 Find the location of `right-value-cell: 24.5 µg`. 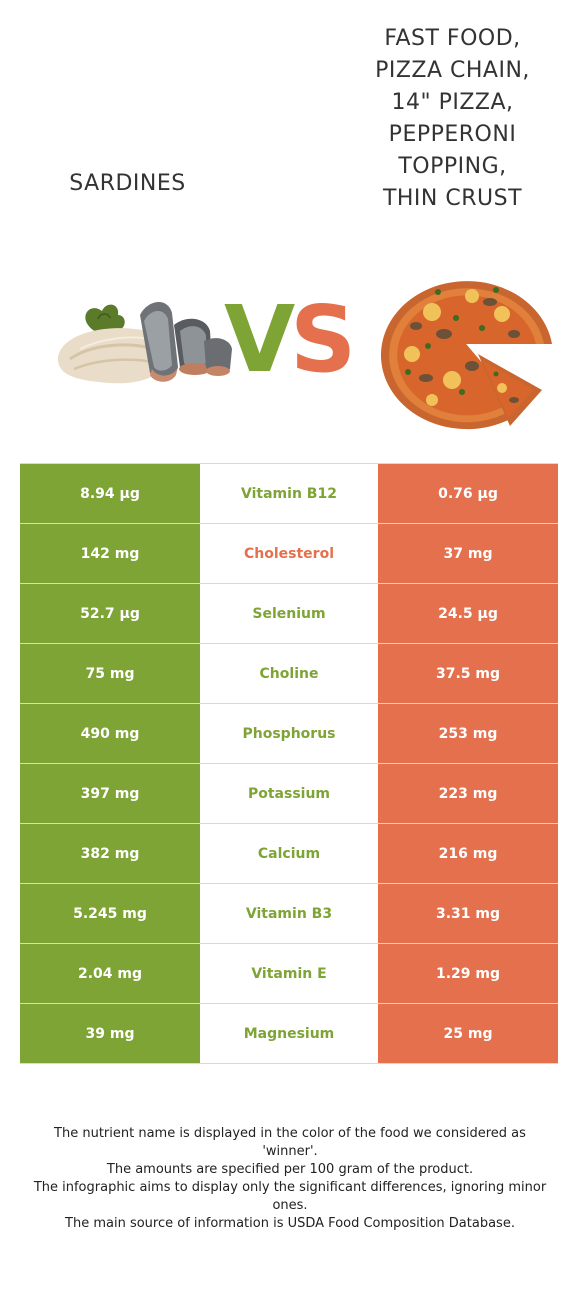

right-value-cell: 24.5 µg is located at coordinates (468, 613).